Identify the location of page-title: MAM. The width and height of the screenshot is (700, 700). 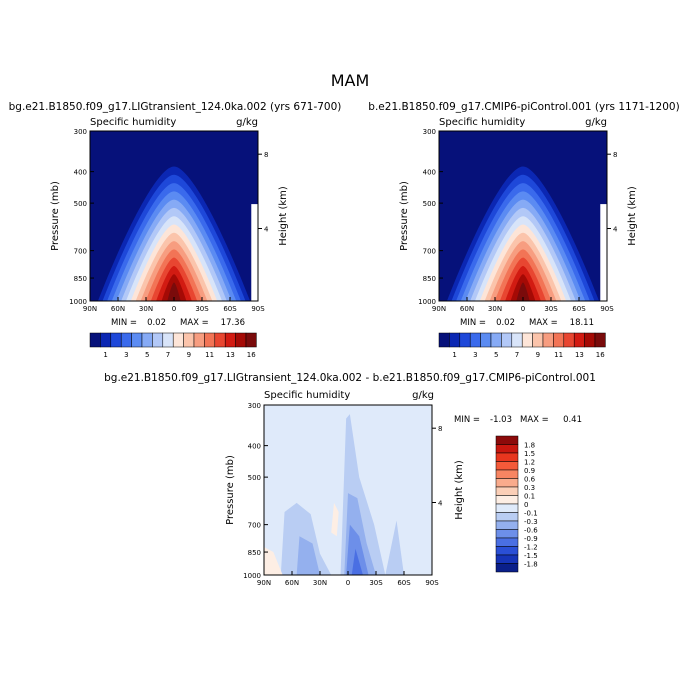
(350, 80).